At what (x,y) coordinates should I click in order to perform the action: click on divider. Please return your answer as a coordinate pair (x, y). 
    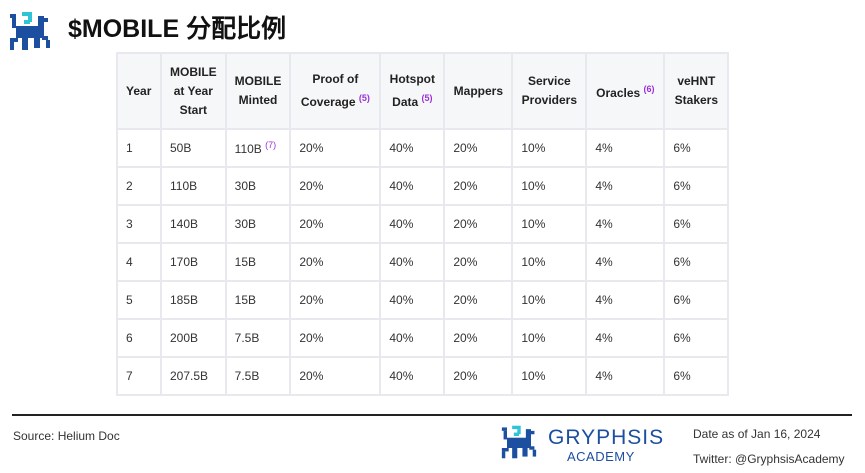
    Looking at the image, I should click on (432, 415).